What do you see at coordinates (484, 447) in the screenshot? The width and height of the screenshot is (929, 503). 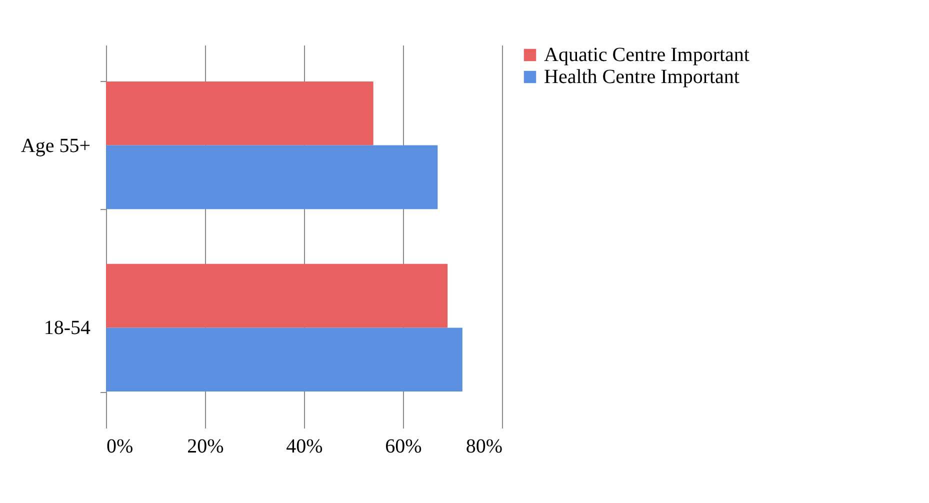 I see `x-tick-label: 80%` at bounding box center [484, 447].